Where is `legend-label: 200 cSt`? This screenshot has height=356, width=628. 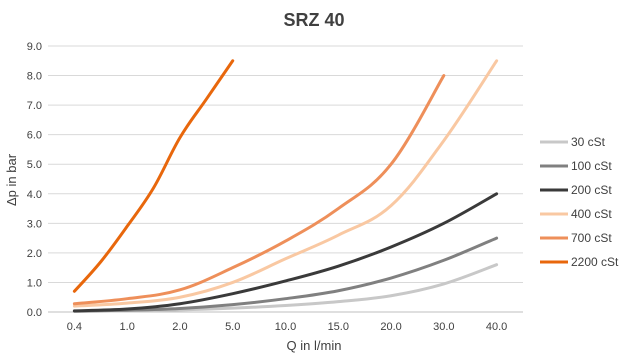
legend-label: 200 cSt is located at coordinates (591, 190).